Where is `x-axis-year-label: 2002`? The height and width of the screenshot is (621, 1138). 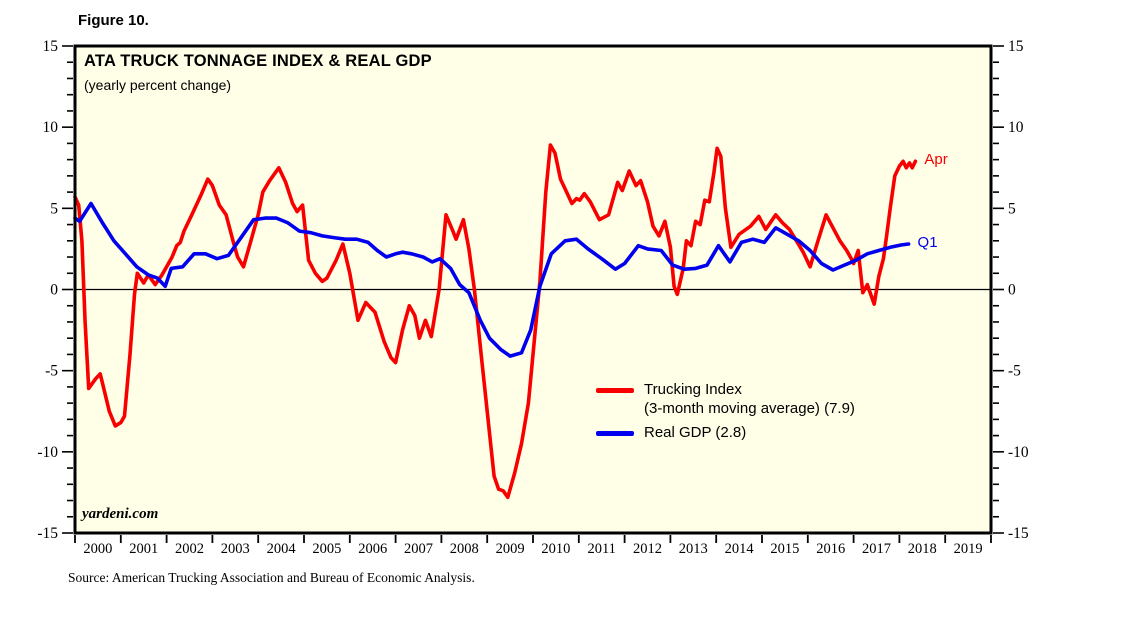
x-axis-year-label: 2002 is located at coordinates (189, 549).